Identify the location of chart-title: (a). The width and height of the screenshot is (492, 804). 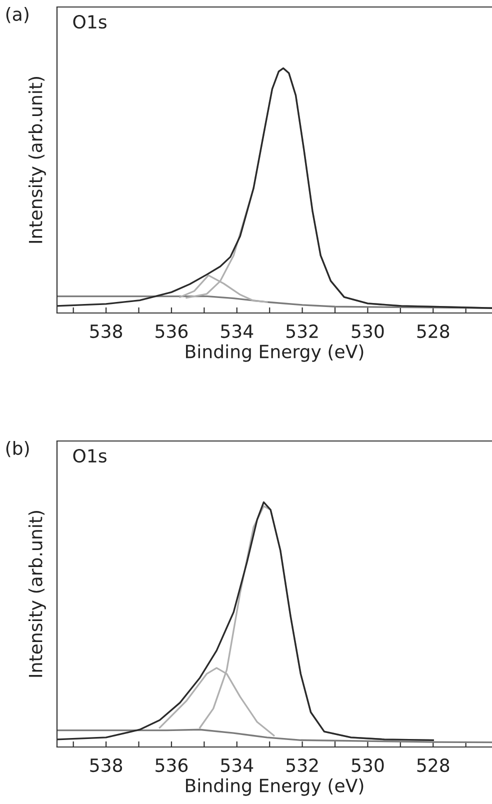
(17, 15).